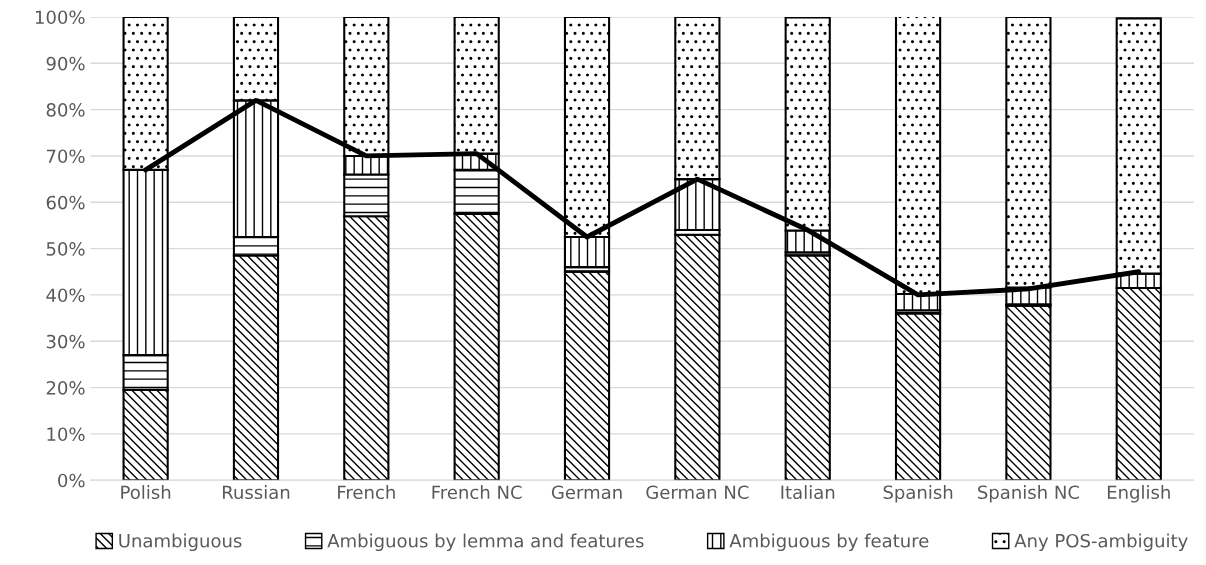  Describe the element at coordinates (918, 494) in the screenshot. I see `x-tick-label: Spanish` at that location.